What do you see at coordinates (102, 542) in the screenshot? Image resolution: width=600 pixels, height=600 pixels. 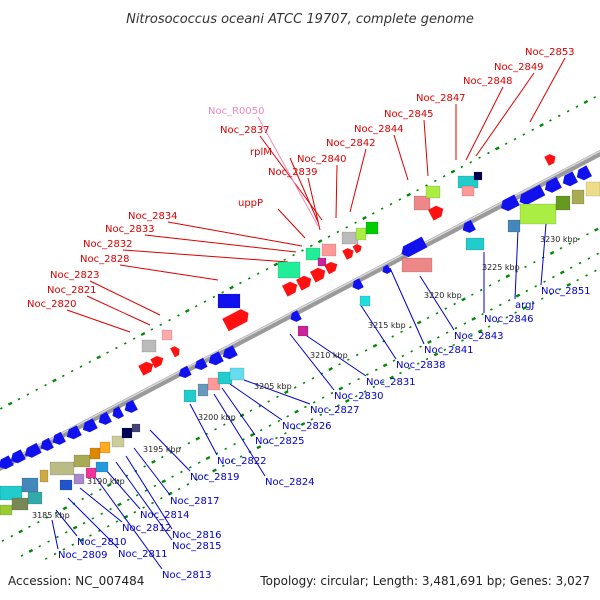 I see `reverse-gene-label: Noc_2810` at bounding box center [102, 542].